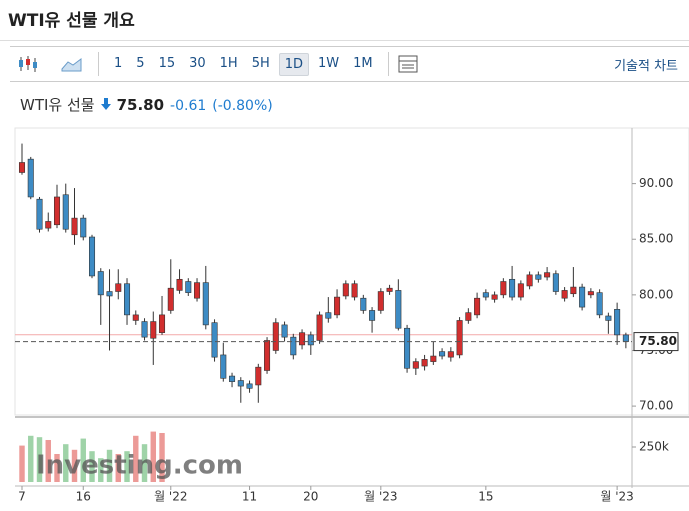 The height and width of the screenshot is (511, 689). Describe the element at coordinates (170, 497) in the screenshot. I see `x-tick-label: 월 '22` at that location.